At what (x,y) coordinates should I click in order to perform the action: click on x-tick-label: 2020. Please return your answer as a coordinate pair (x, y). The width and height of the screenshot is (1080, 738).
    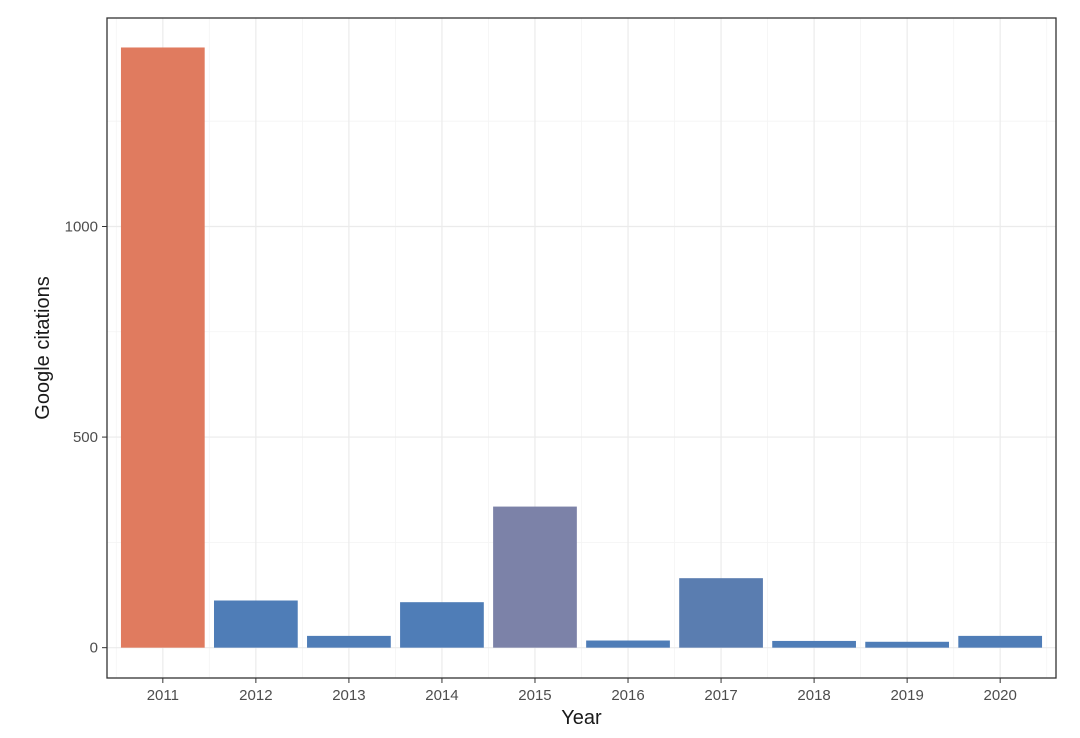
    Looking at the image, I should click on (999, 695).